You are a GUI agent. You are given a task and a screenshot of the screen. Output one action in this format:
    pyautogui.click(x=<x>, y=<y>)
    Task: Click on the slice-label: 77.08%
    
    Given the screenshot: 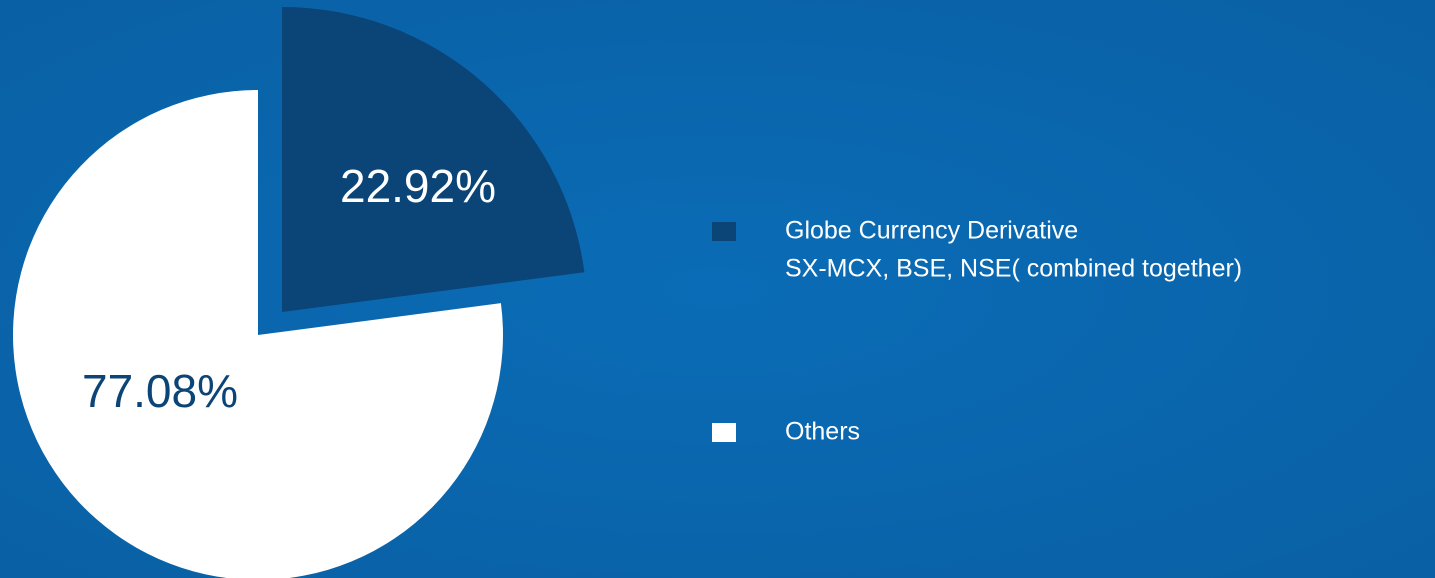 What is the action you would take?
    pyautogui.click(x=160, y=391)
    